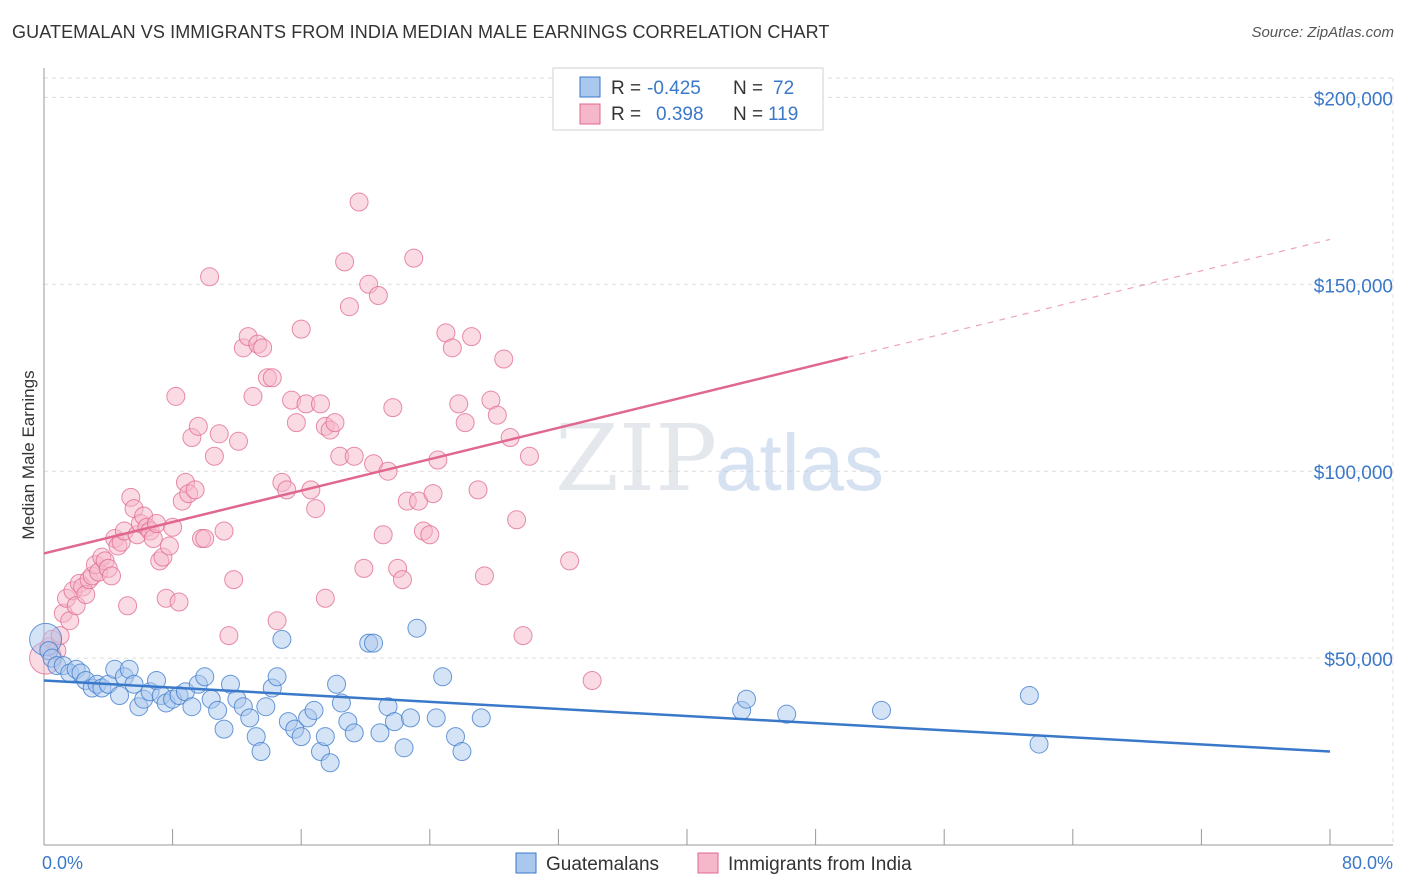 The width and height of the screenshot is (1406, 892). I want to click on y-axis-title: Median Male Earnings, so click(28, 454).